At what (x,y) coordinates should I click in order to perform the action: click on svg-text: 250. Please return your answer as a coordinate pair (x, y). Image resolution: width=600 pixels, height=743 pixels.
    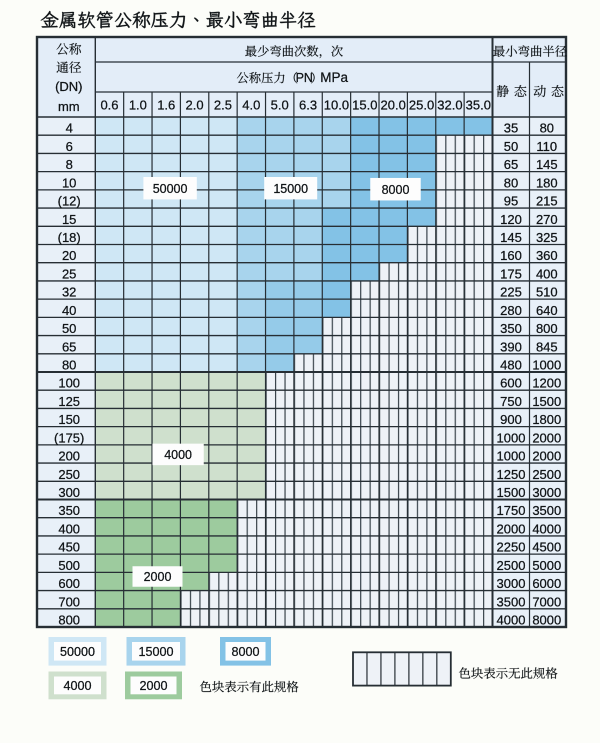
    Looking at the image, I should click on (69, 474).